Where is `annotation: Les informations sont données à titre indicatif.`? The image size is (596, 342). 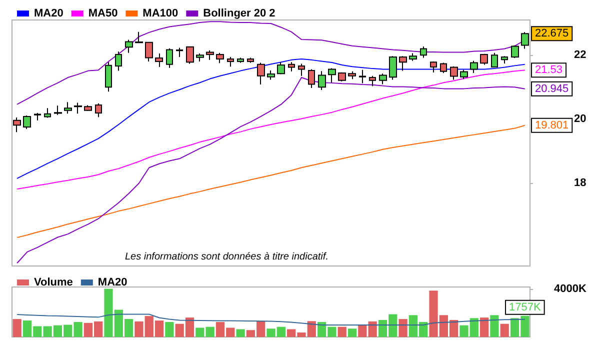 annotation: Les informations sont données à titre indicatif. is located at coordinates (226, 257).